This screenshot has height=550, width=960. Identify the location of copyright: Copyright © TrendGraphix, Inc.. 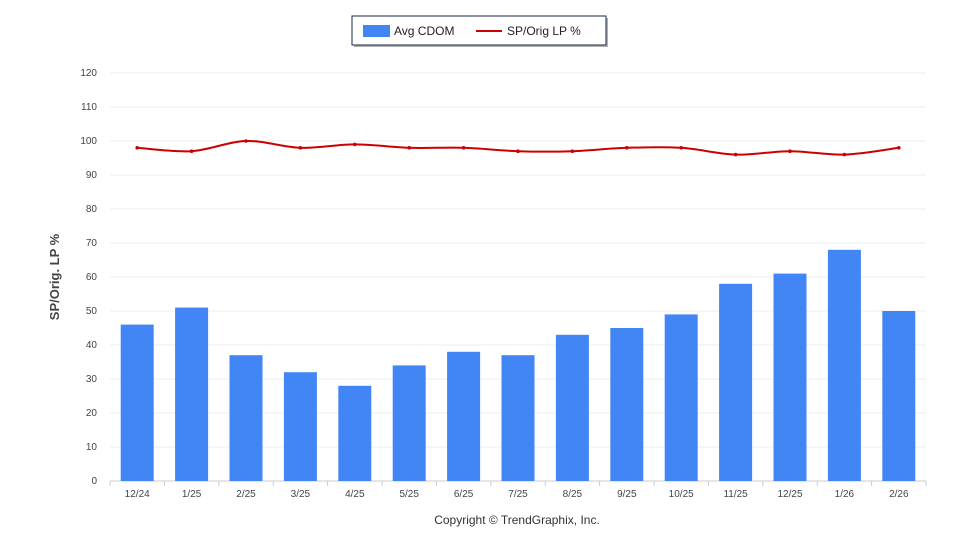
(517, 520).